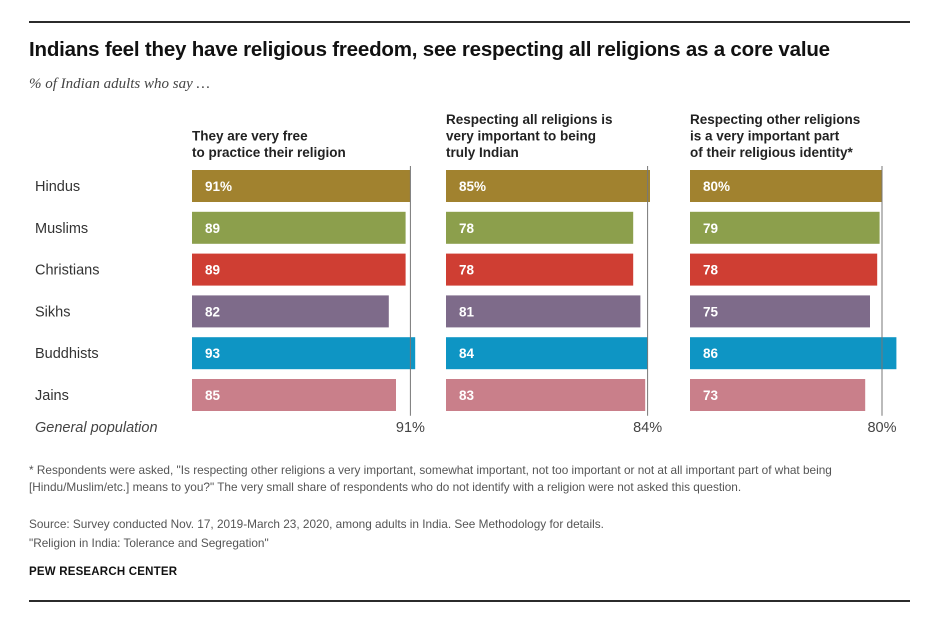 The image size is (939, 619). Describe the element at coordinates (250, 136) in the screenshot. I see `column-header-1-line-1: They are very free` at that location.